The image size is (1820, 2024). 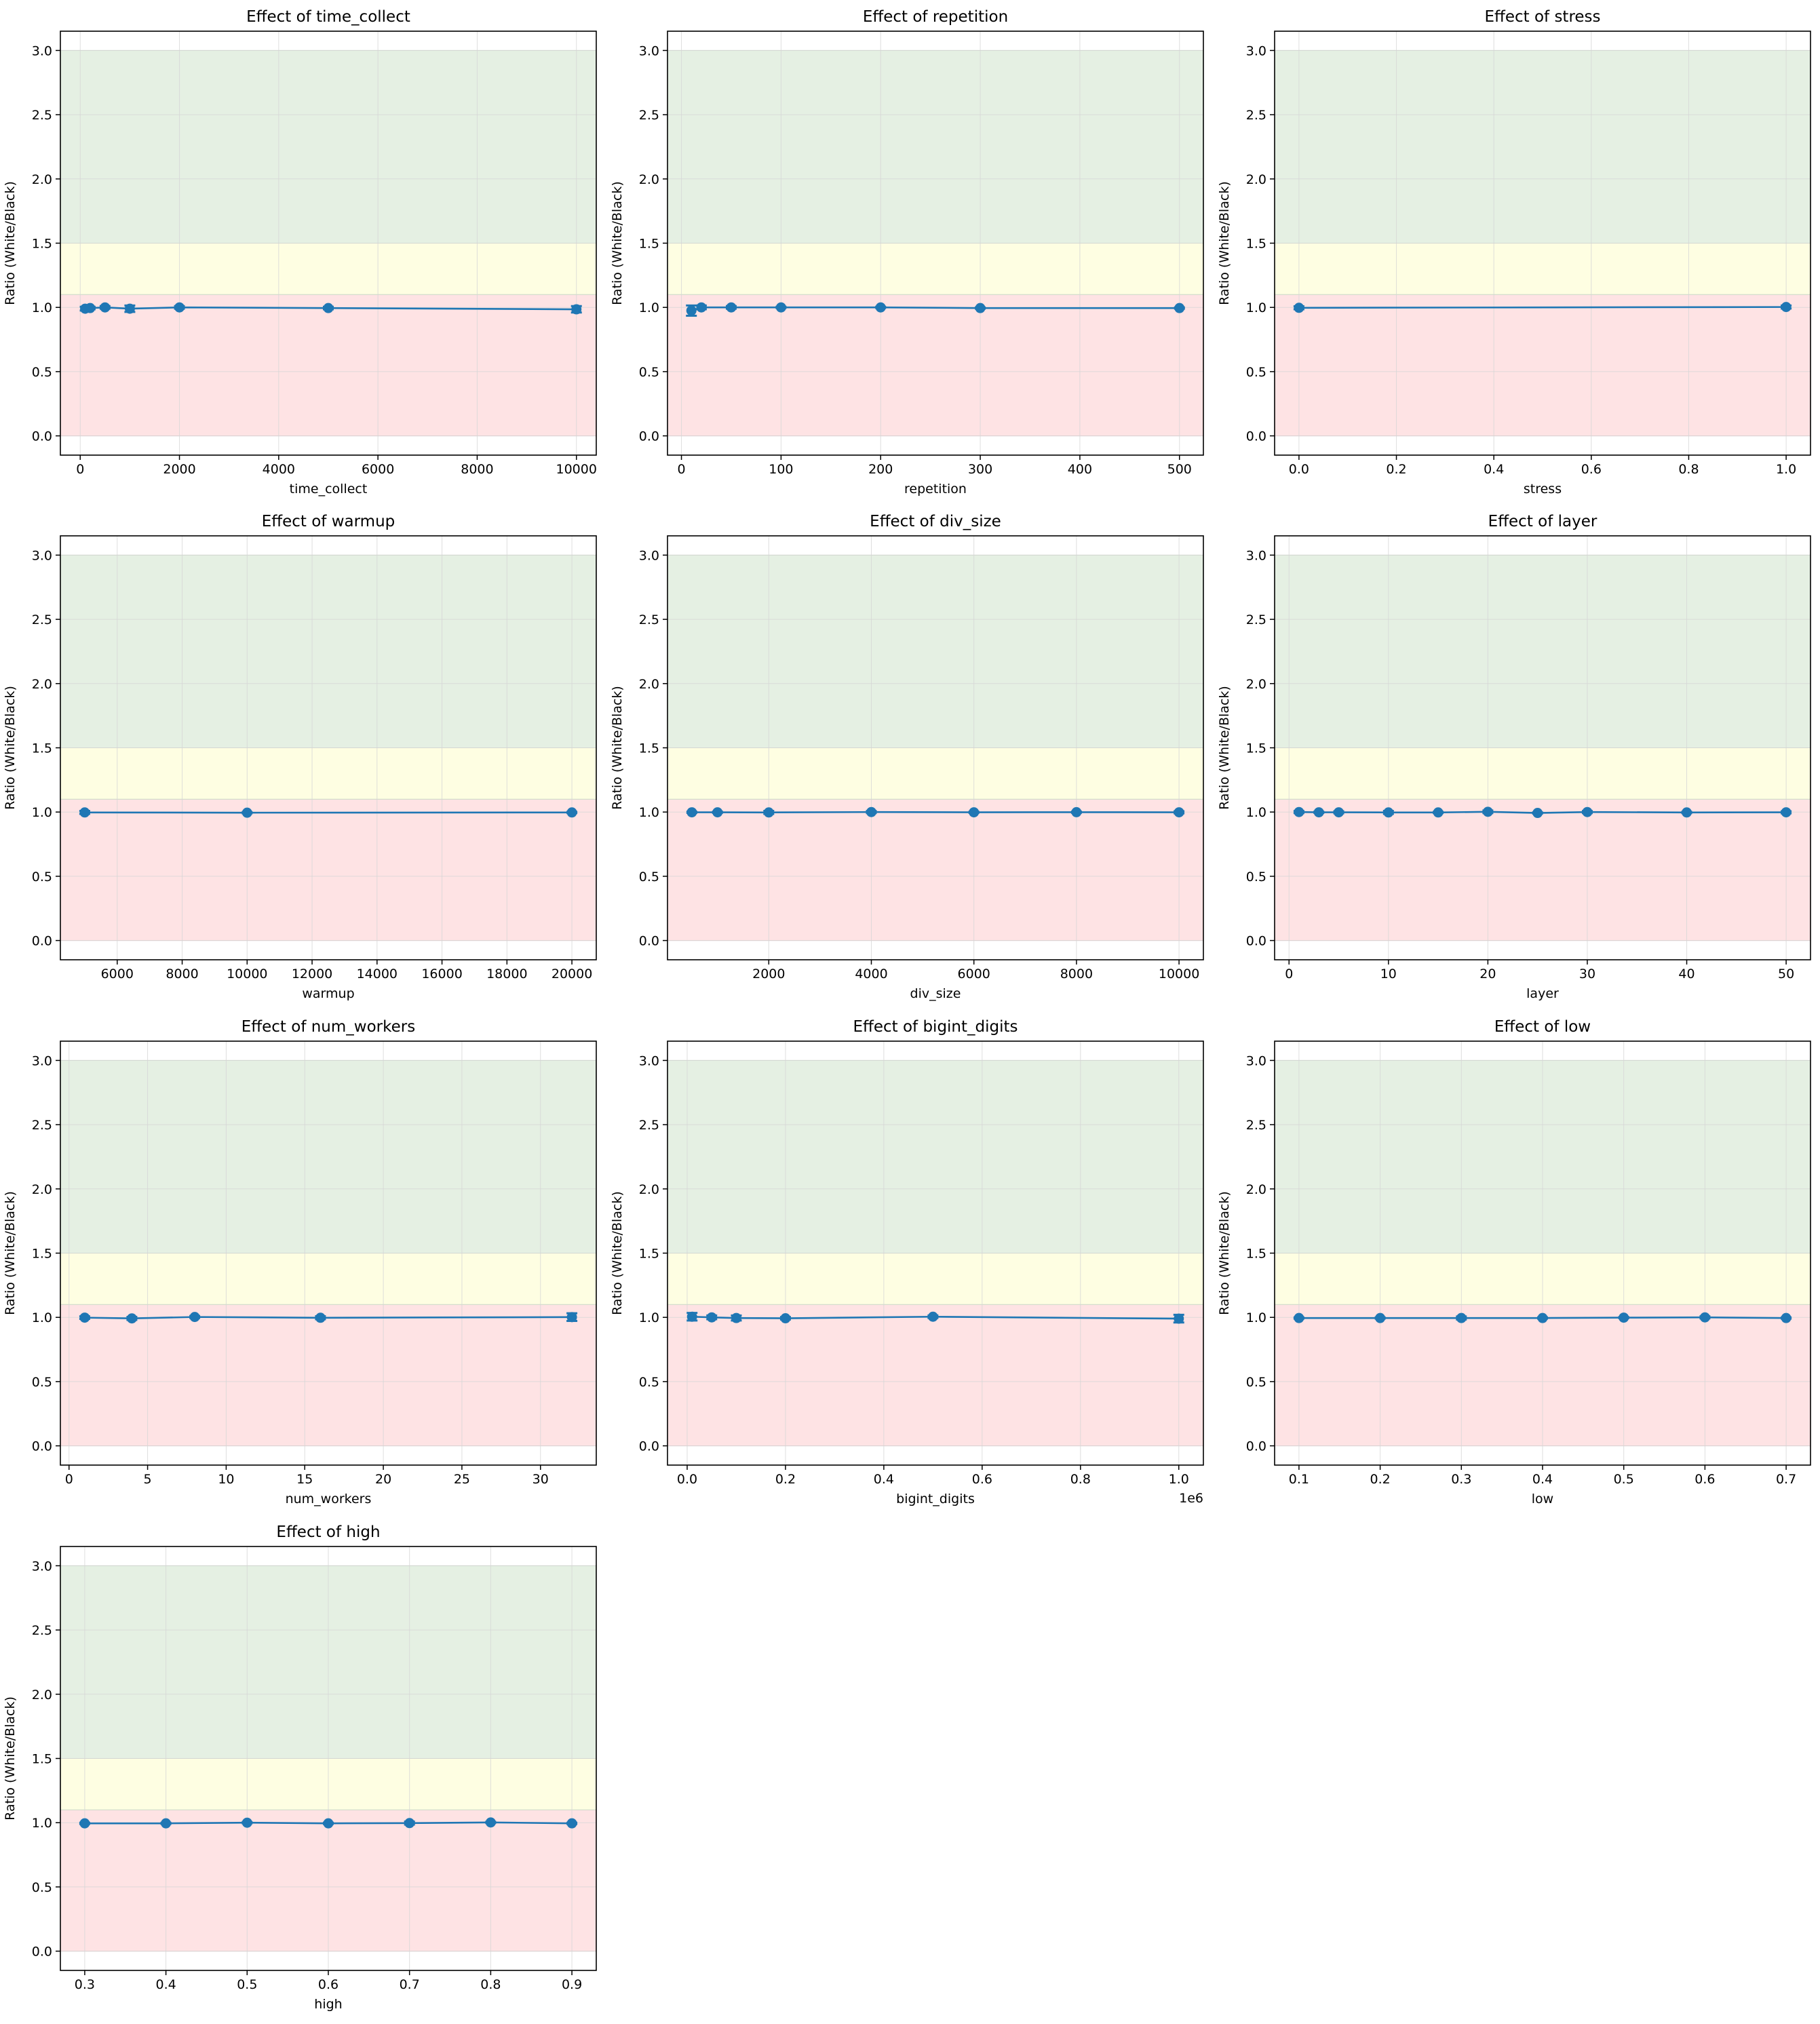 What do you see at coordinates (410, 1984) in the screenshot?
I see `x-tick-label: 0.7` at bounding box center [410, 1984].